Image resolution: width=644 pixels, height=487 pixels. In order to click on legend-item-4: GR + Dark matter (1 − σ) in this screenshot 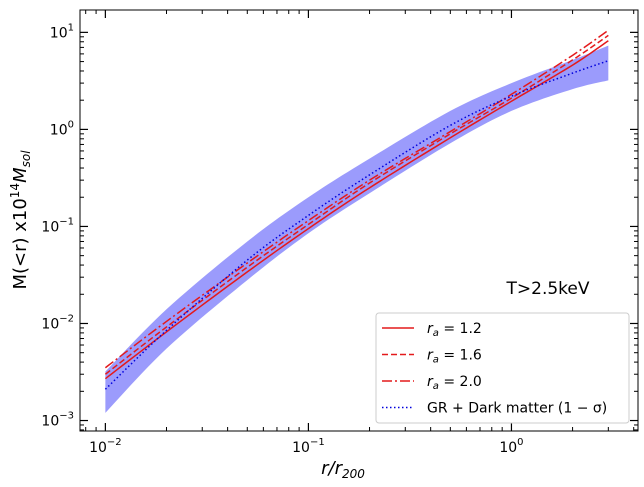, I will do `click(494, 409)`.